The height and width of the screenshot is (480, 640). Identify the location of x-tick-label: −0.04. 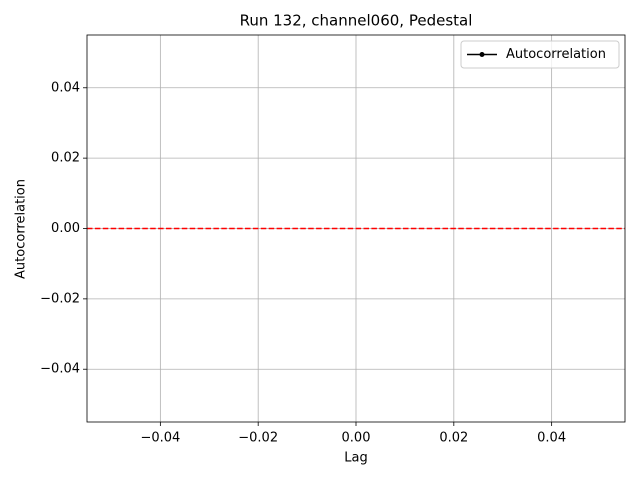
(160, 438).